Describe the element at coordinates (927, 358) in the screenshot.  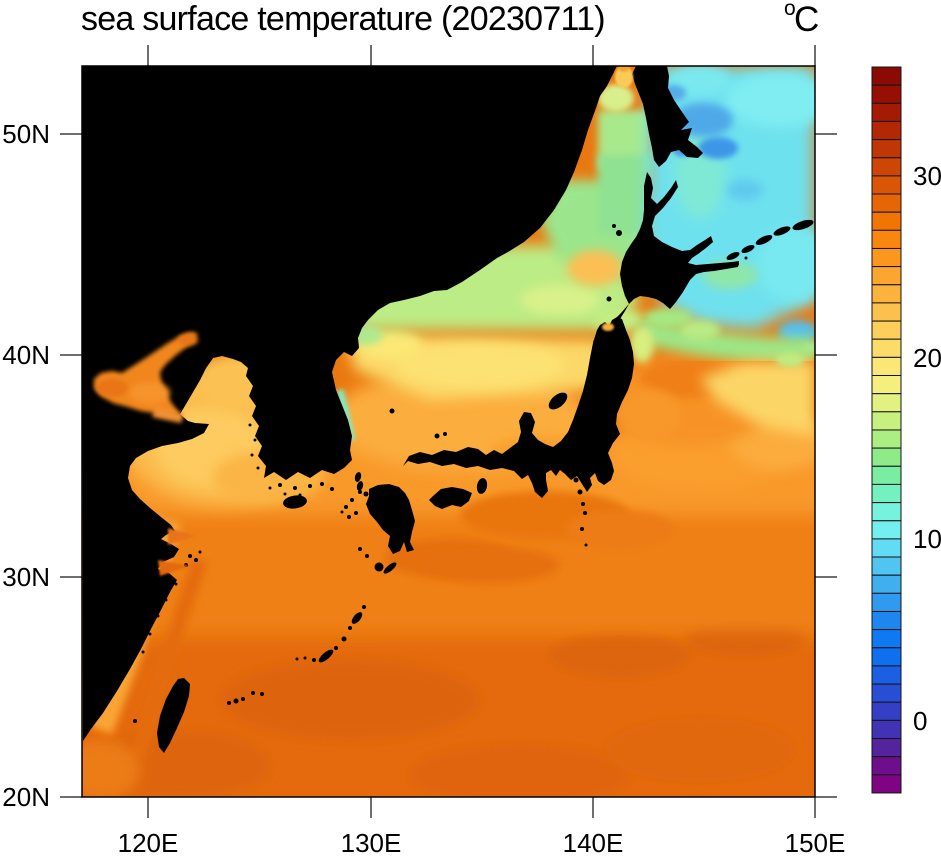
I see `svg-text: 20` at that location.